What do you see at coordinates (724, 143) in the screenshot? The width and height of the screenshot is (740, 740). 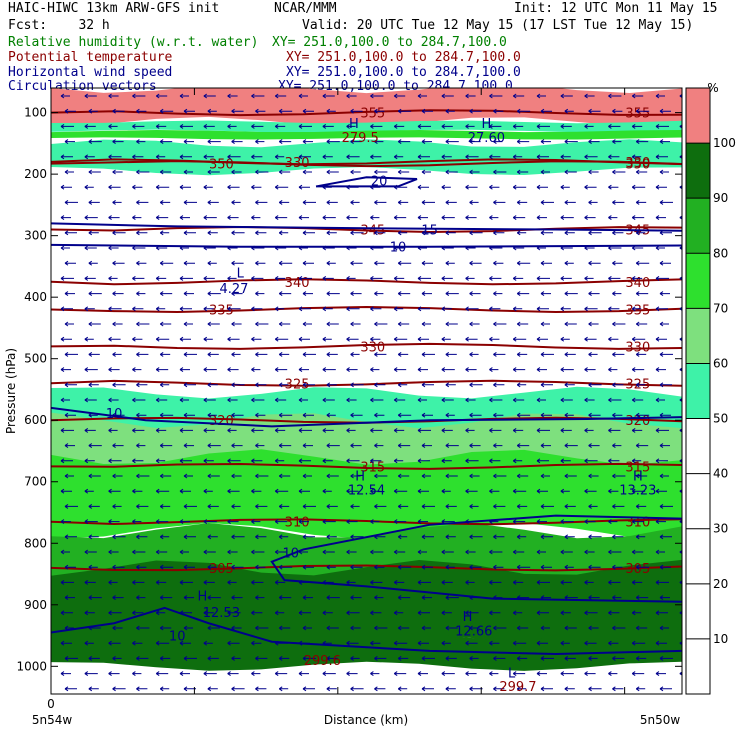 I see `colorbar-tick-label: 100` at bounding box center [724, 143].